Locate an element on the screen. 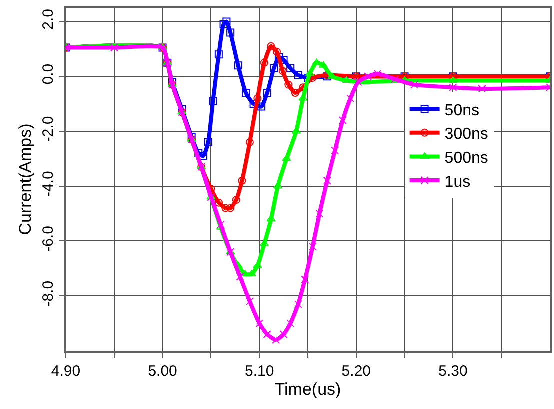 The image size is (554, 409). legend-label: 500ns is located at coordinates (466, 158).